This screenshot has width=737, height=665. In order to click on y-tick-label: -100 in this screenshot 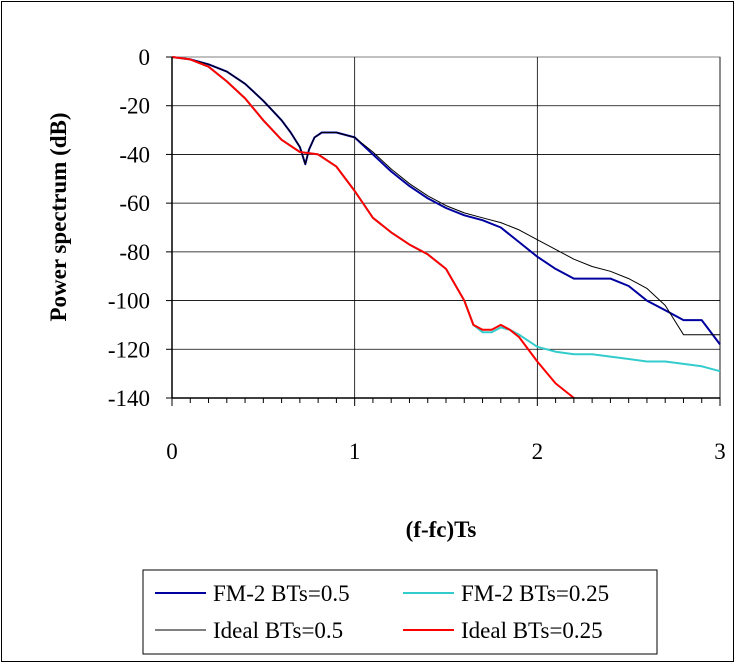, I will do `click(129, 301)`.